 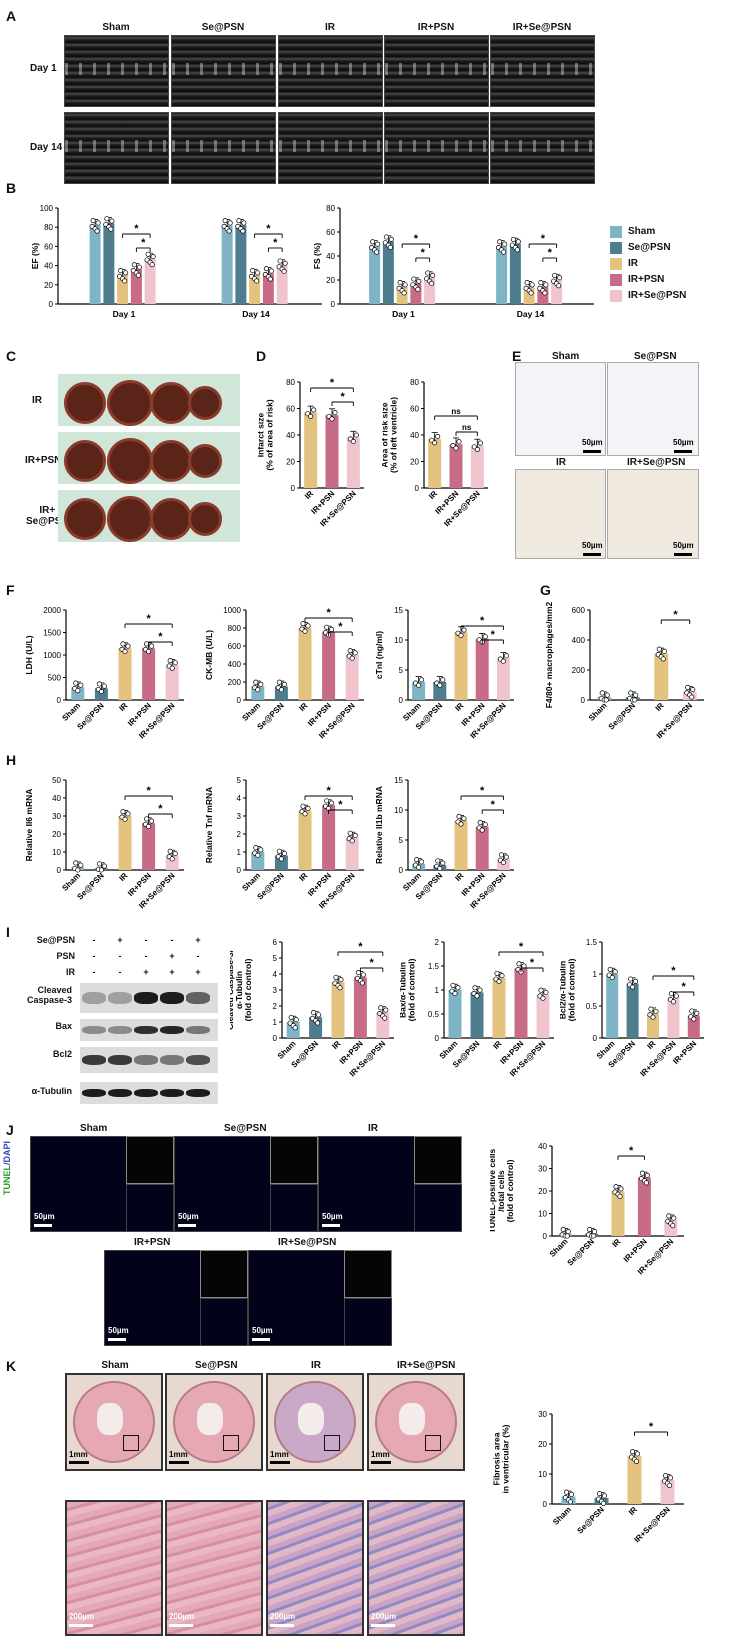 I want to click on y-axis-label: TUNEL-positive cells, so click(x=493, y=1190).